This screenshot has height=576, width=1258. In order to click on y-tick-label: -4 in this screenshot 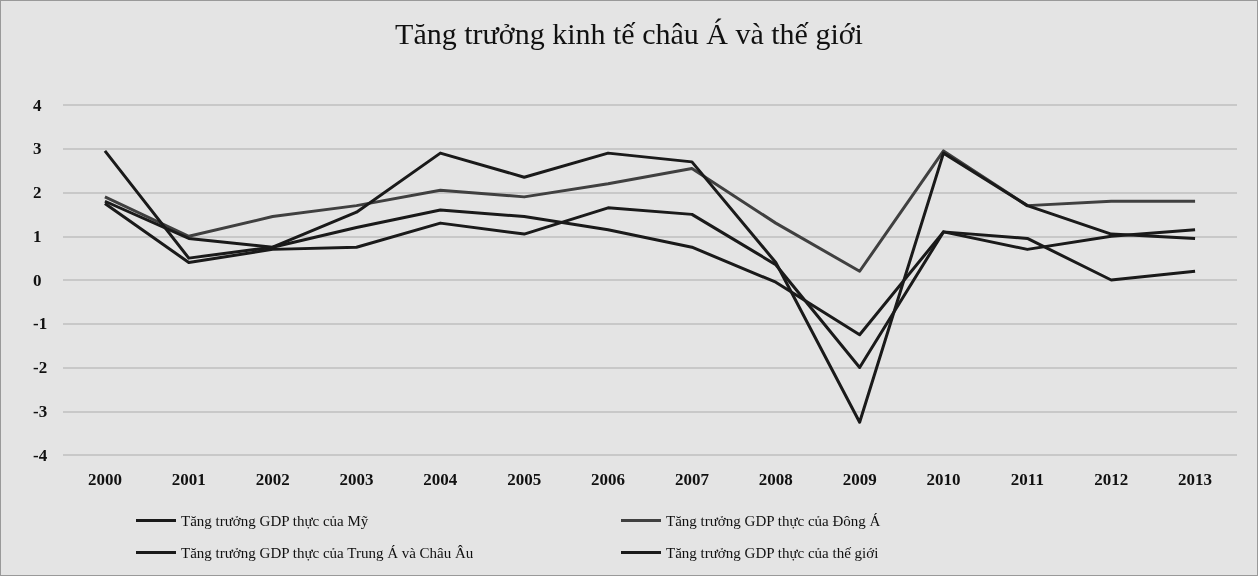, I will do `click(40, 455)`.